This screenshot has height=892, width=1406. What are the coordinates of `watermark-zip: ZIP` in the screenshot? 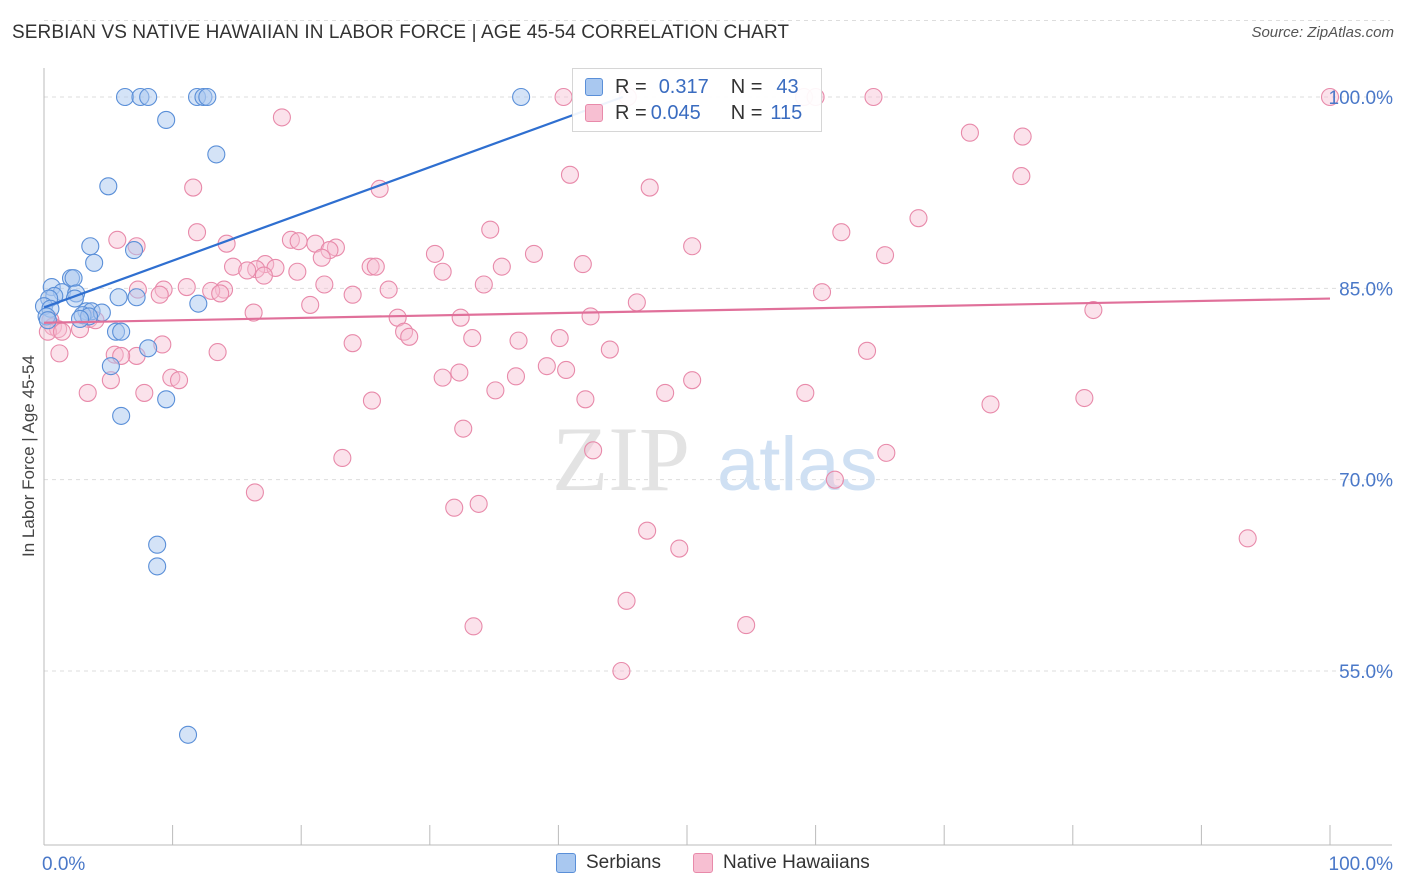 It's located at (621, 459).